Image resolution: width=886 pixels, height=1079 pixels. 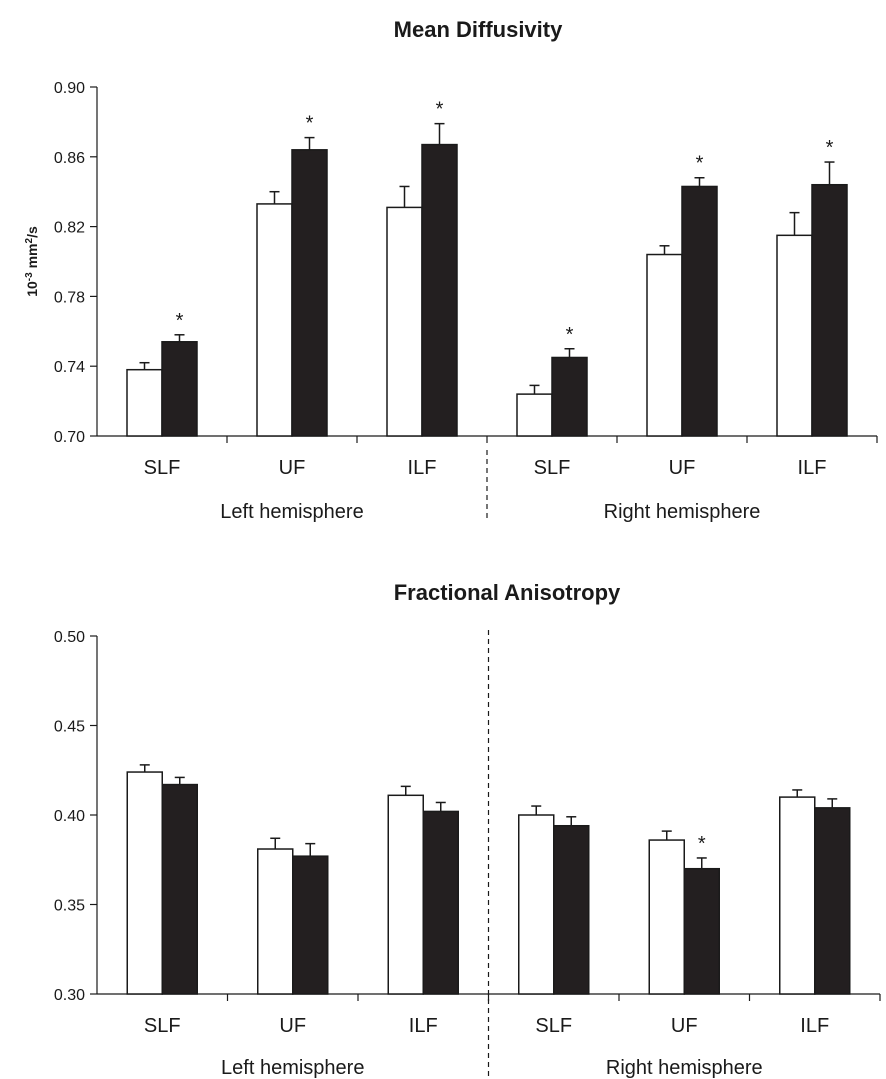 What do you see at coordinates (507, 592) in the screenshot?
I see `chart-title: Fractional Anisotropy` at bounding box center [507, 592].